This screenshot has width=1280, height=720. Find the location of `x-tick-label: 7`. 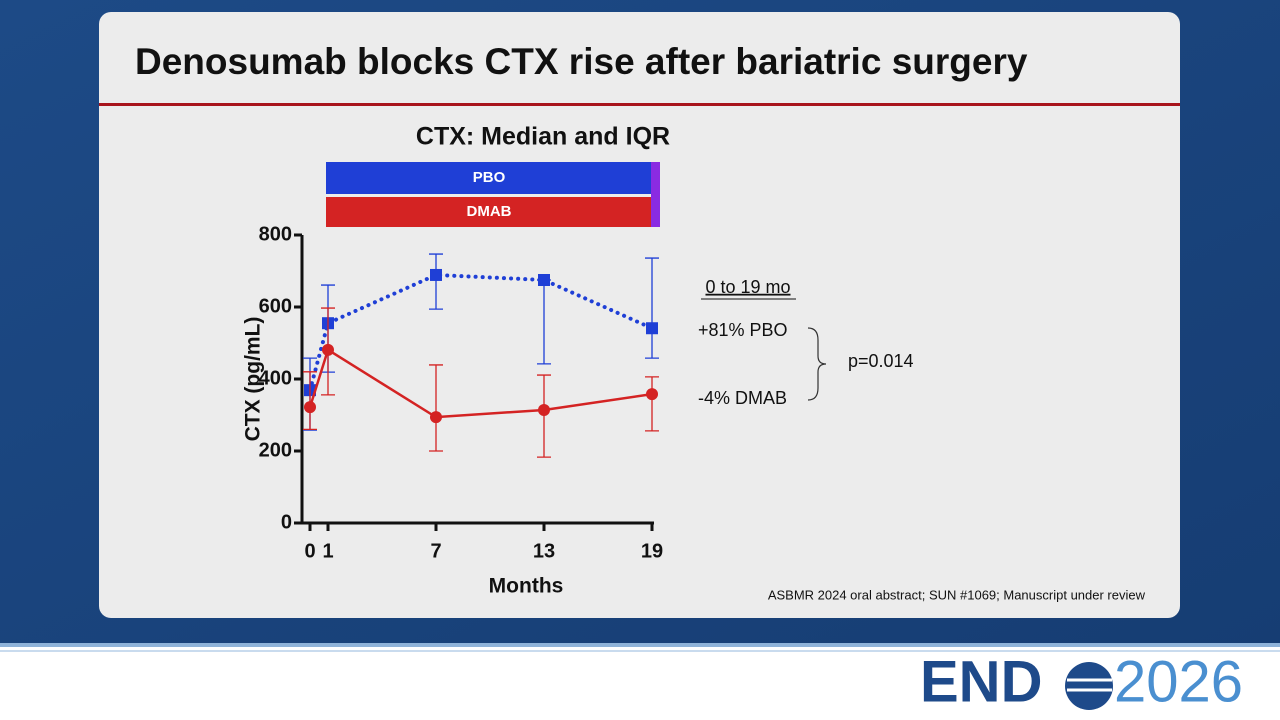

x-tick-label: 7 is located at coordinates (435, 551).